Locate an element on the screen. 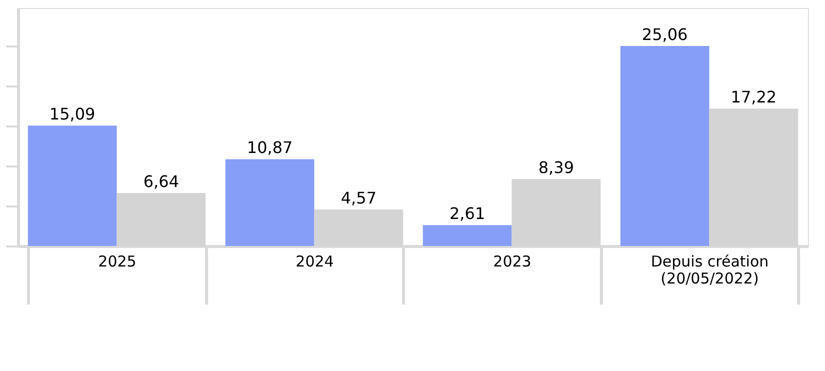  x-tick-label: Depuis création (20/05/2022) is located at coordinates (709, 270).